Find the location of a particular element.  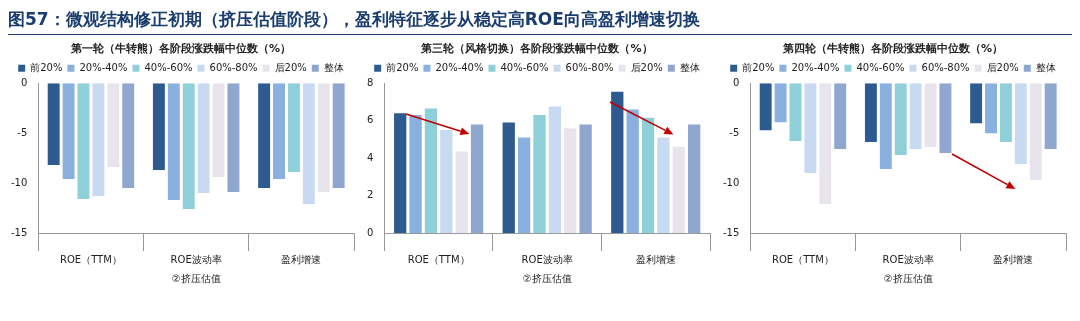

chart-title: 第三轮（风格切换）各阶段涨跌幅中位数（%） is located at coordinates (536, 49).